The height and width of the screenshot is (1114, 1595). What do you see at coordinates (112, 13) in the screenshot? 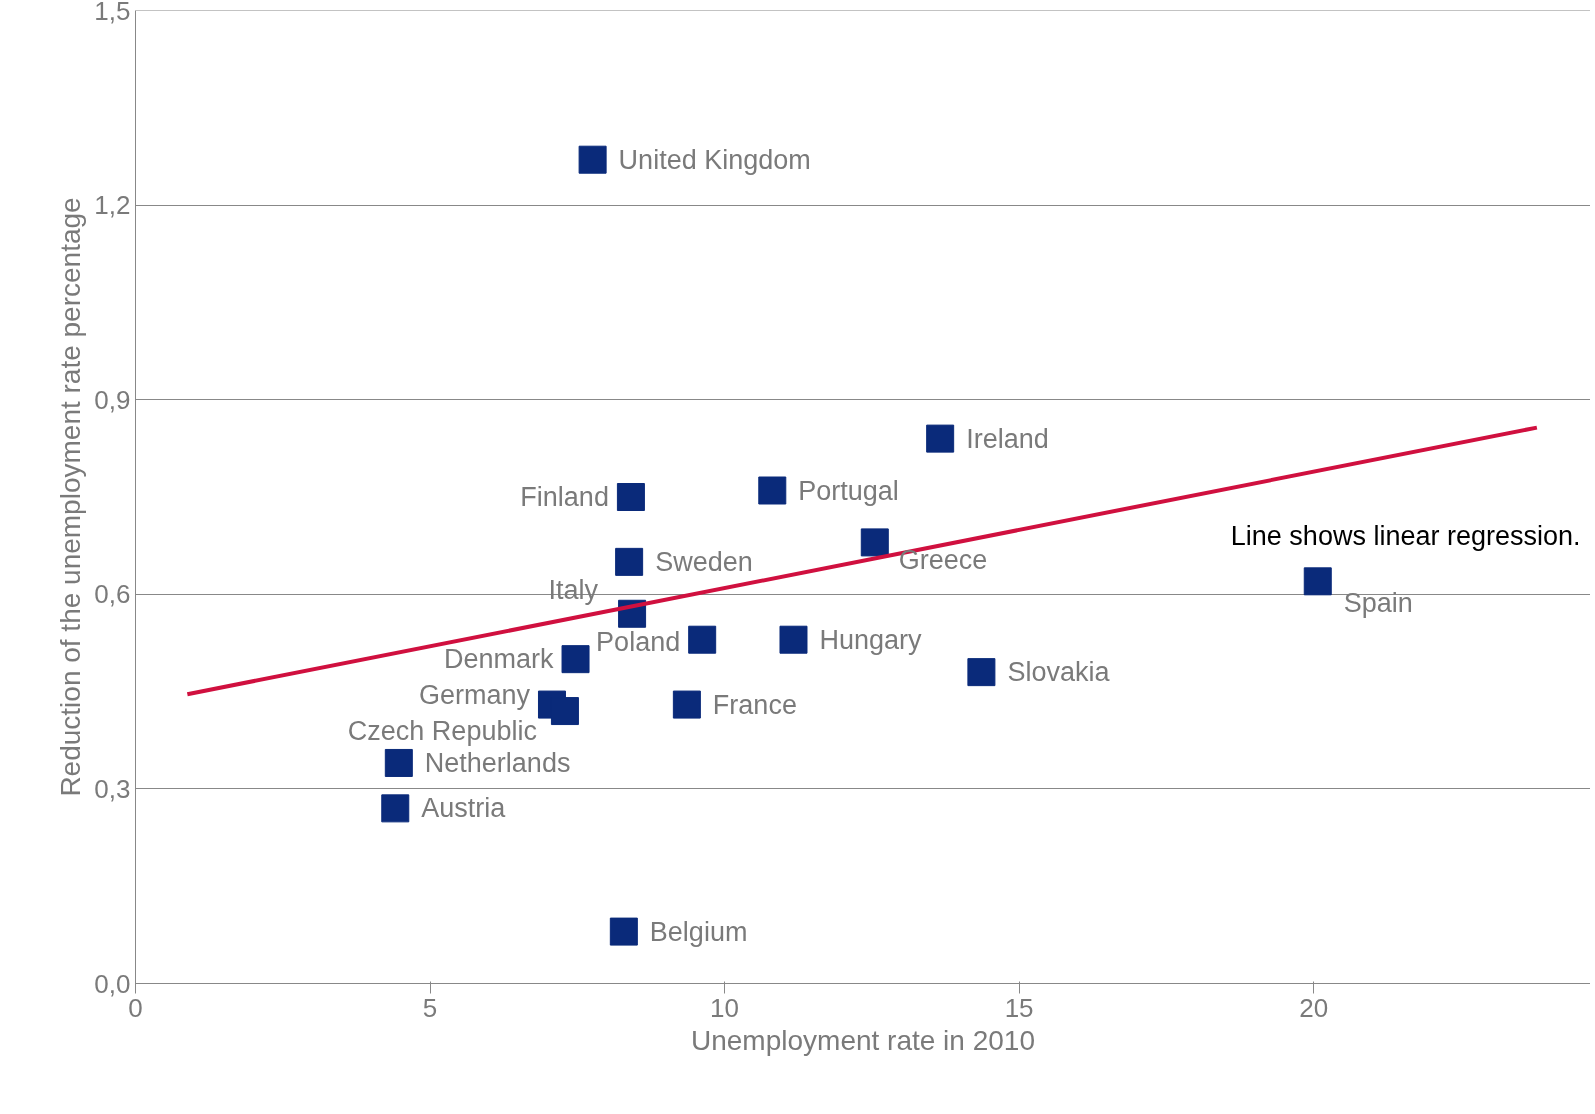
I see `y-tick-label: 1,5` at bounding box center [112, 13].